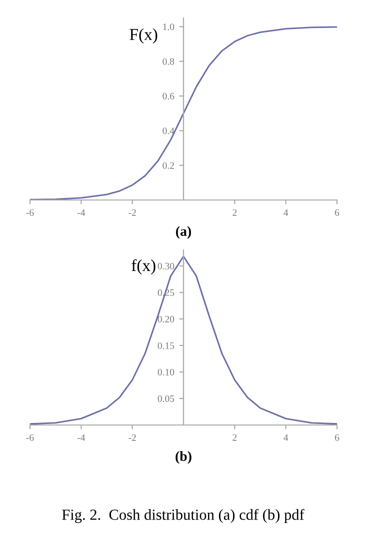 This screenshot has width=366, height=537. Describe the element at coordinates (166, 345) in the screenshot. I see `y-tick-label: 0.15` at that location.